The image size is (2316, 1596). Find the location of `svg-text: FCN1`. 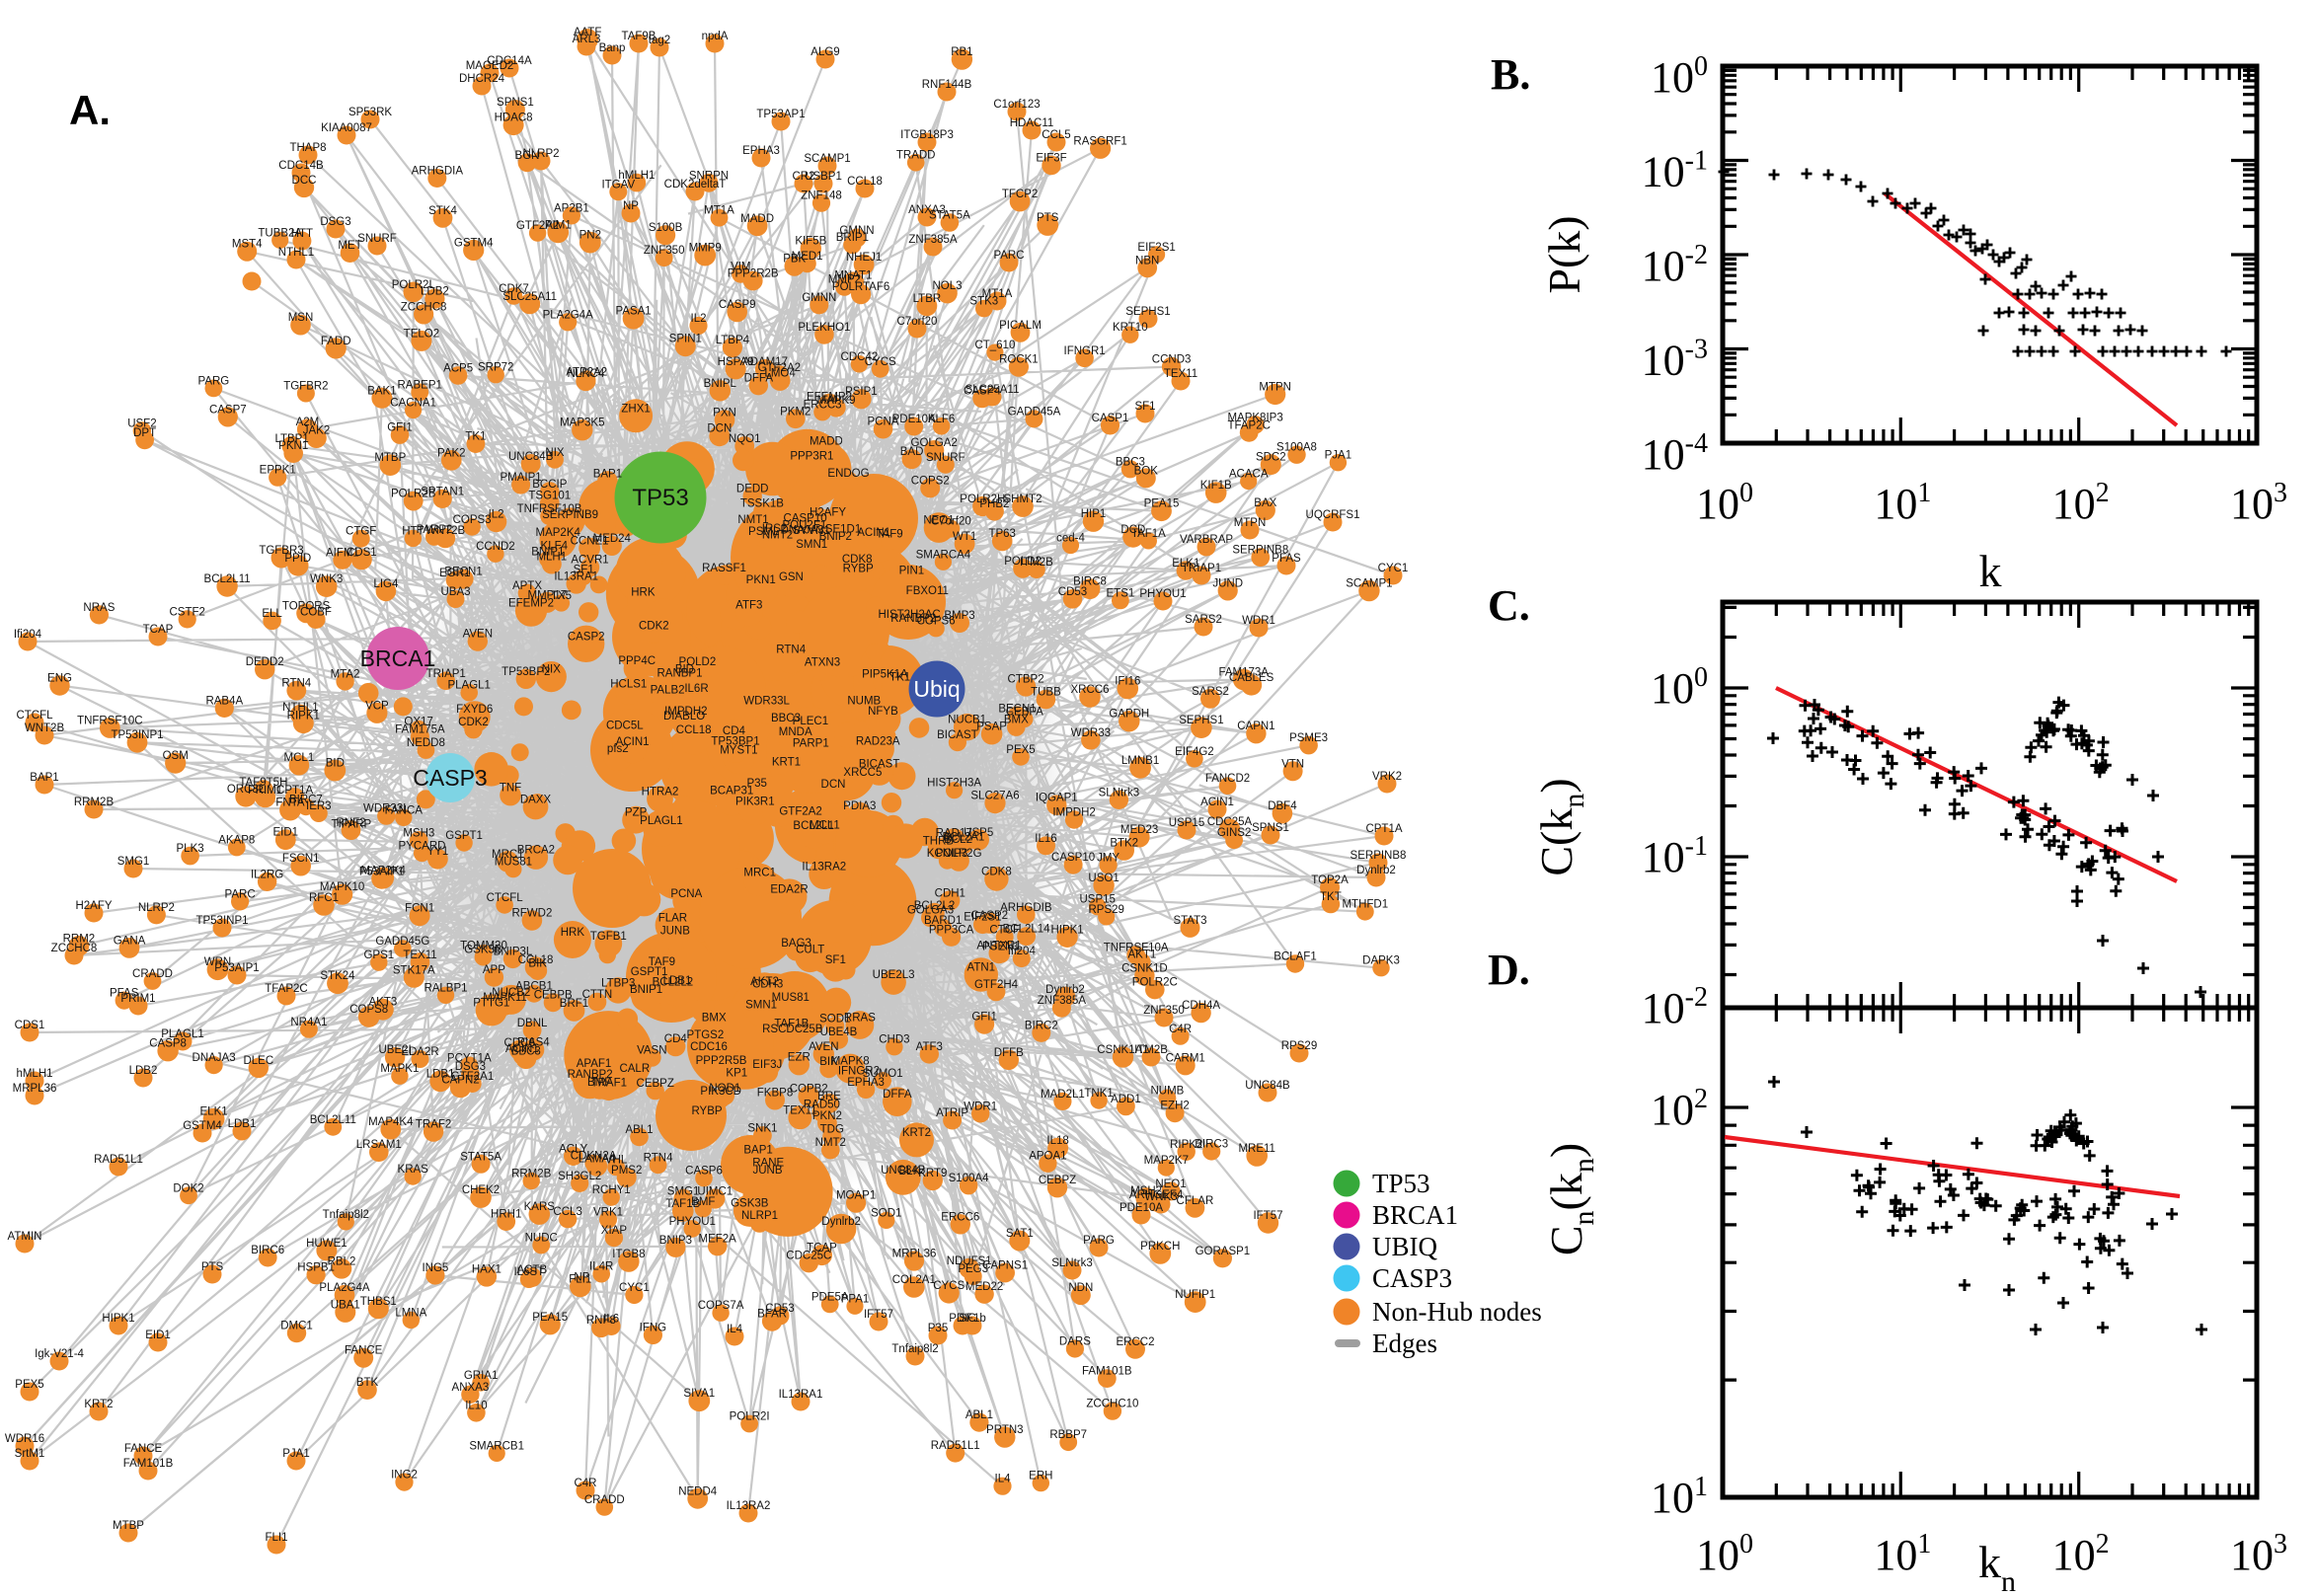

svg-text: FCN1 is located at coordinates (420, 909).